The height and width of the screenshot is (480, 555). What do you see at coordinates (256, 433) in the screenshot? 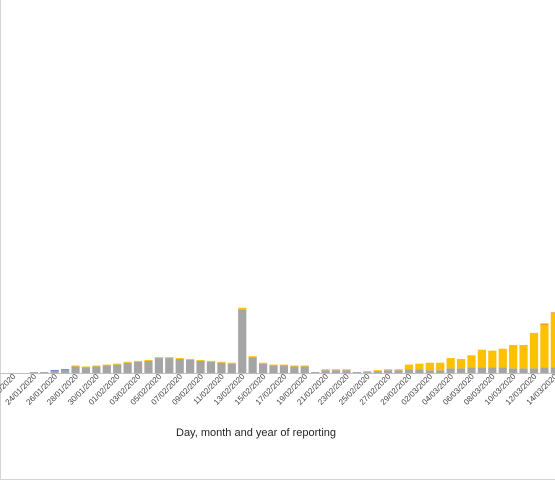
I see `x-axis-title: Day, month and year of reporting` at bounding box center [256, 433].